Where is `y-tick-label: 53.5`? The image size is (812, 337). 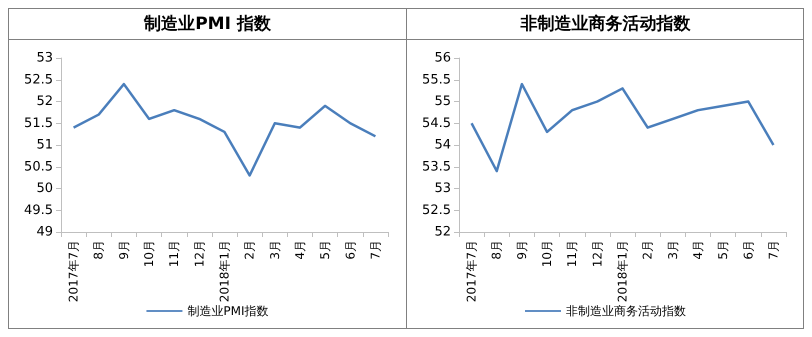
y-tick-label: 53.5 is located at coordinates (436, 166).